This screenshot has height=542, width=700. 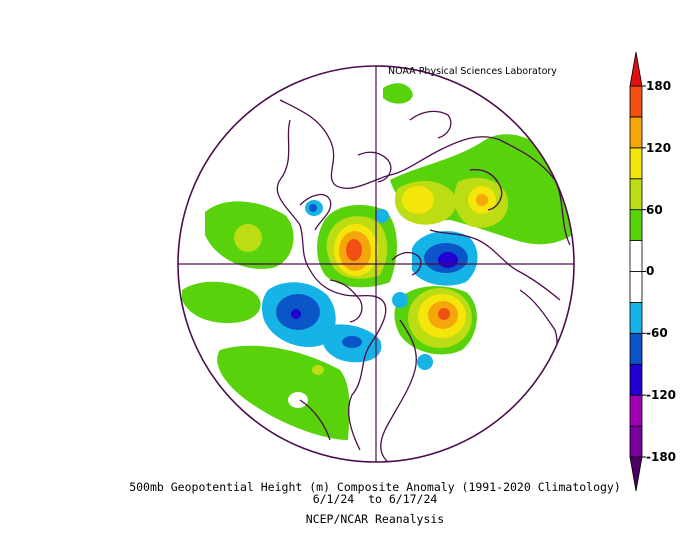 I want to click on green-spot-south, so click(x=318, y=370).